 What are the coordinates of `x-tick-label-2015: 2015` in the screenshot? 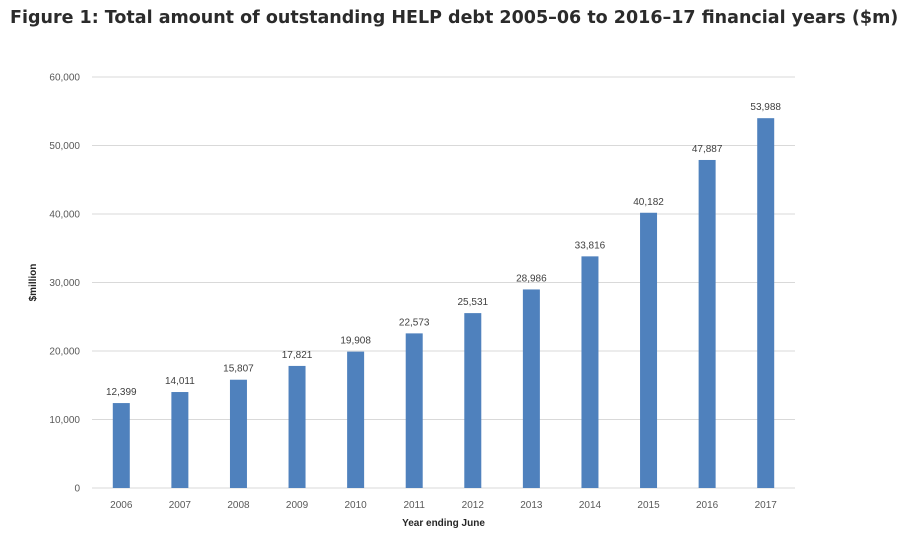 It's located at (648, 505).